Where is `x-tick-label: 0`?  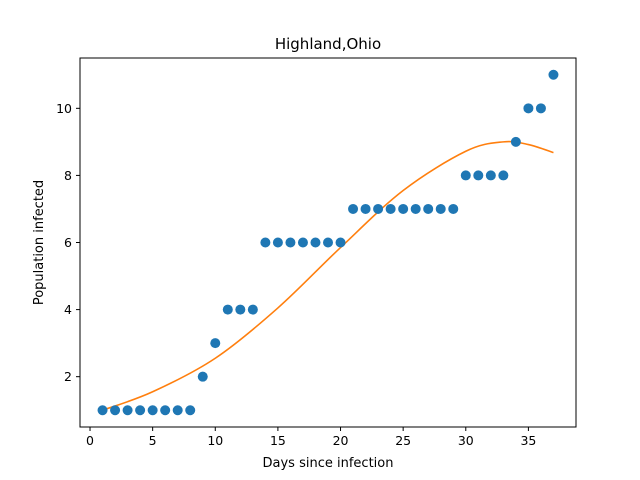
x-tick-label: 0 is located at coordinates (90, 440).